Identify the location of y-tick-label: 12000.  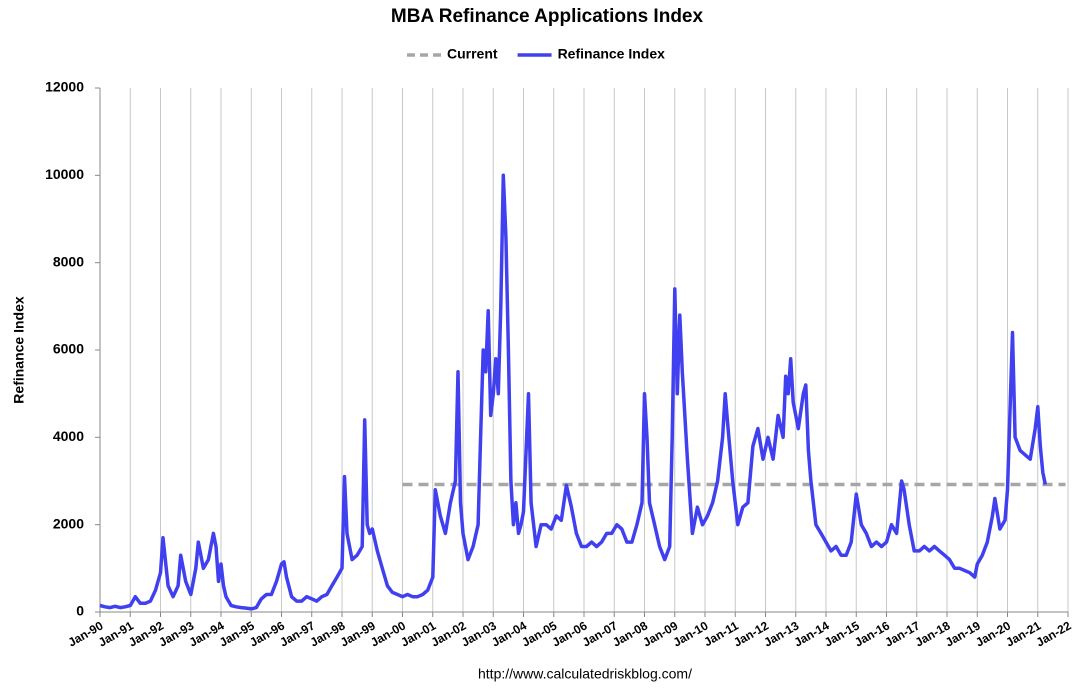
(64, 87).